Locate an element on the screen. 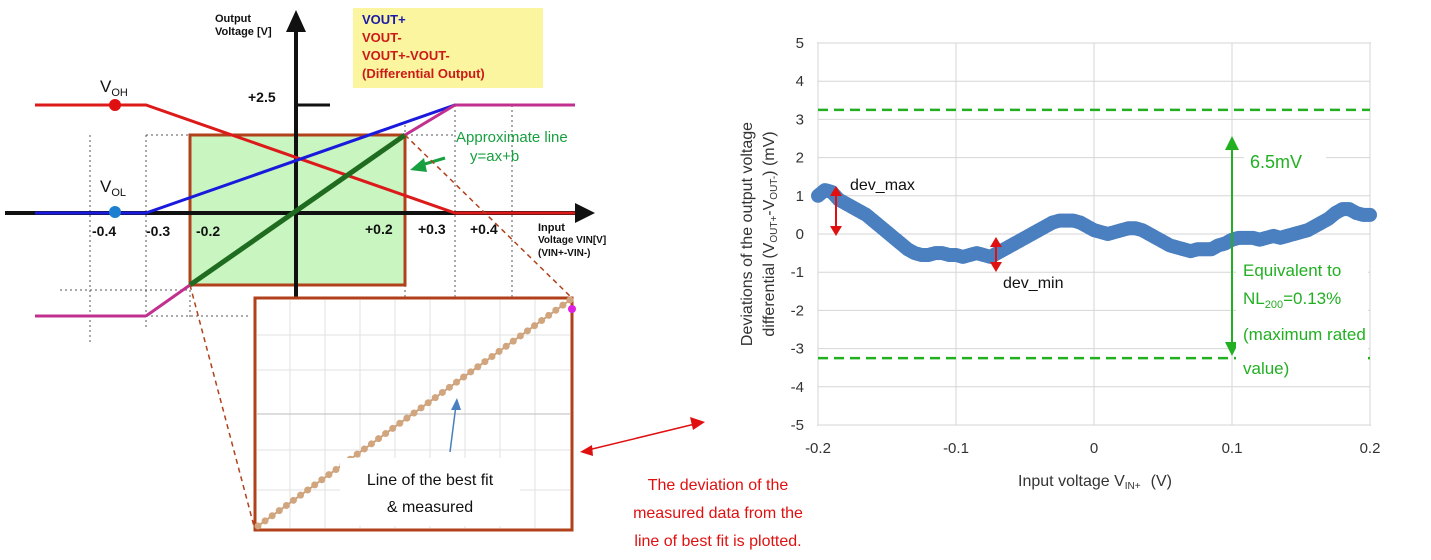 The height and width of the screenshot is (560, 1431). inset-measured-points is located at coordinates (414, 413).